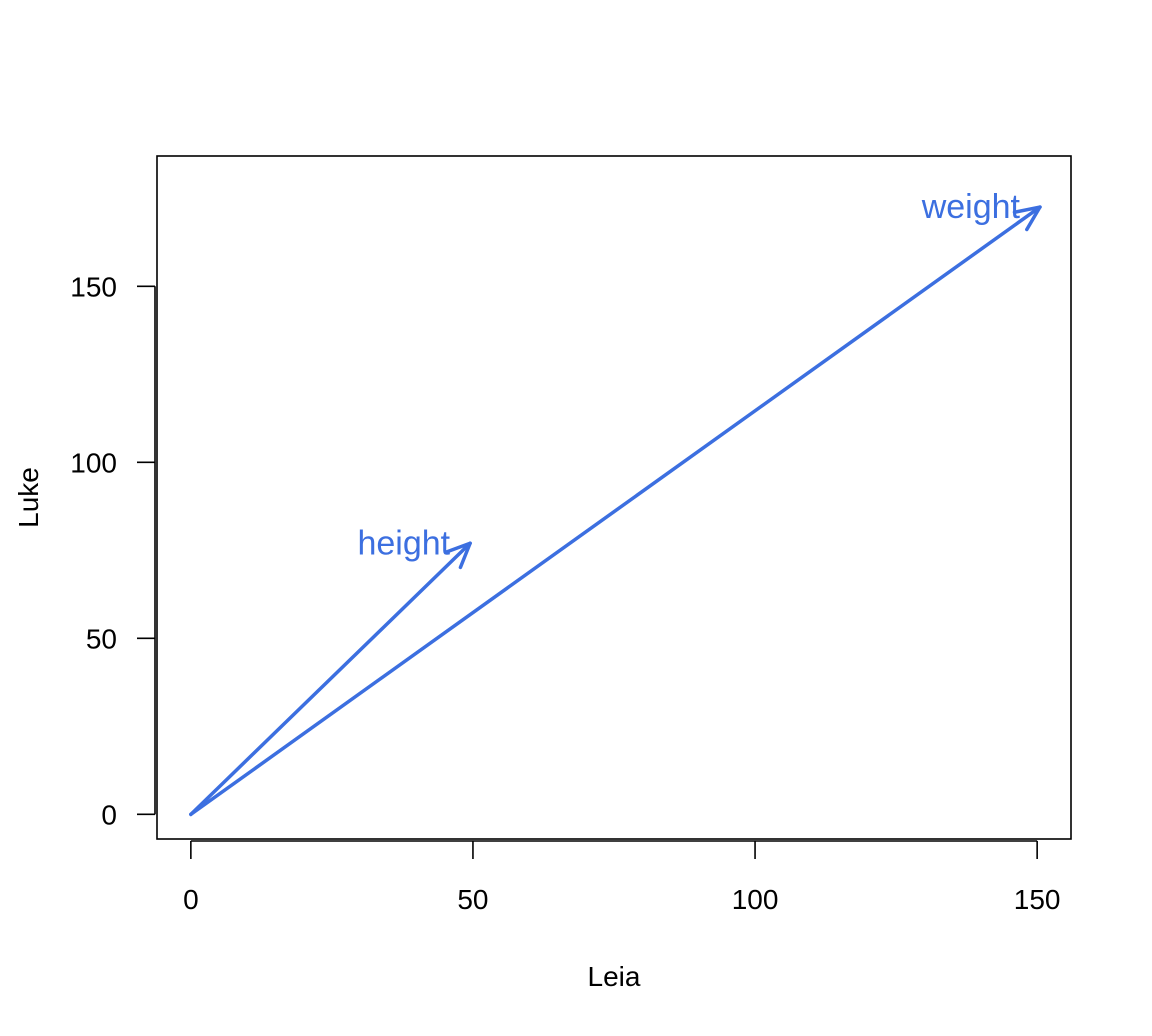 The width and height of the screenshot is (1152, 1036). What do you see at coordinates (28, 497) in the screenshot?
I see `y-axis-title: Luke` at bounding box center [28, 497].